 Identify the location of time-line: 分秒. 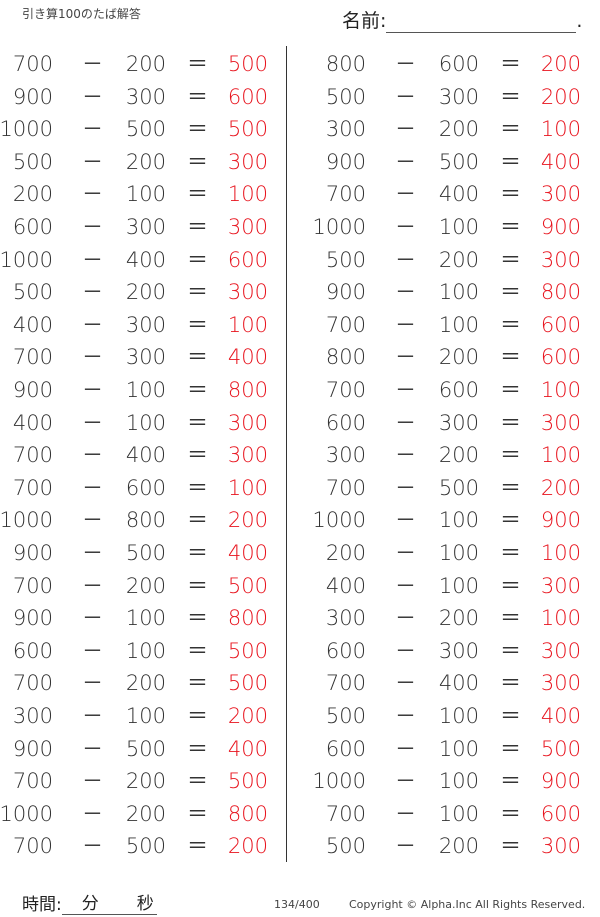
(109, 904).